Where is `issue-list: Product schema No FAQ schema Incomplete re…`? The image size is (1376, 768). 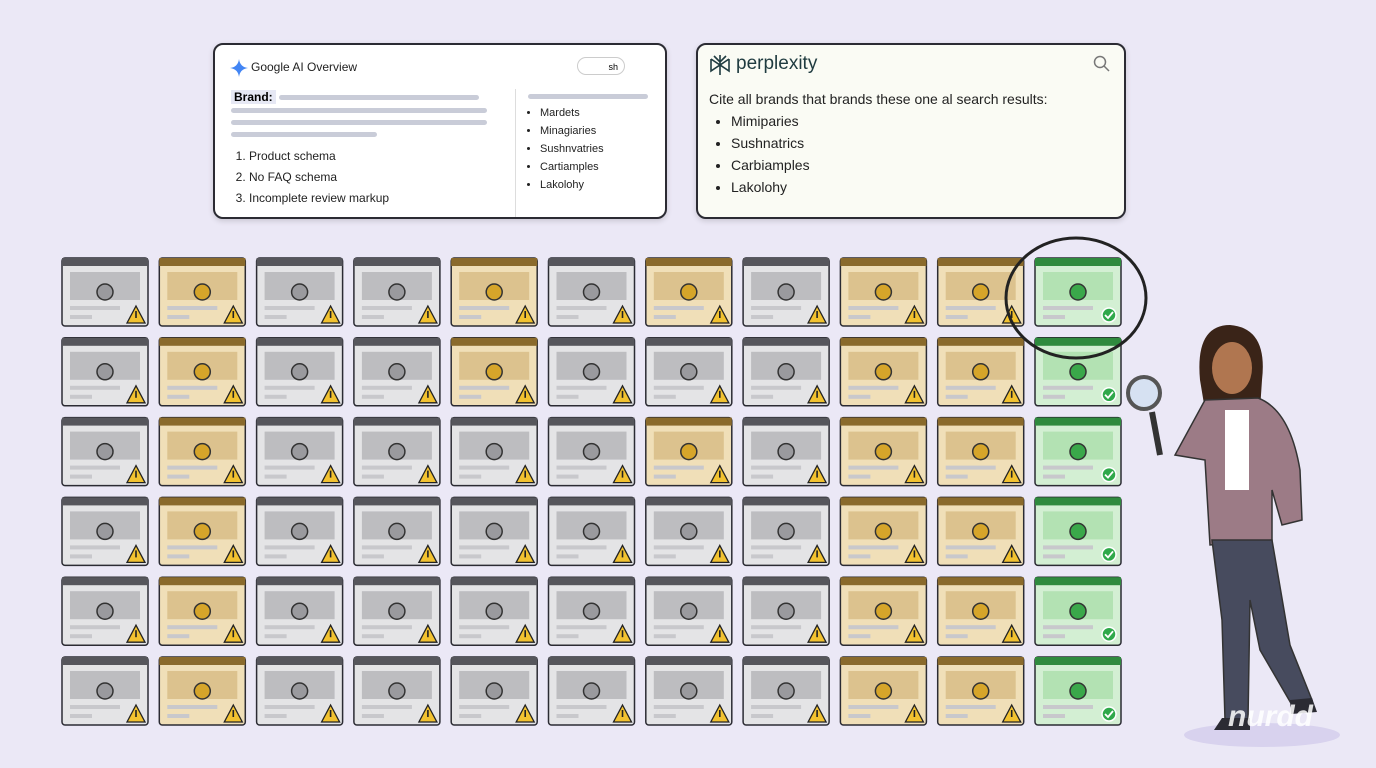
issue-list: Product schema No FAQ schema Incomplete re… is located at coordinates (310, 180).